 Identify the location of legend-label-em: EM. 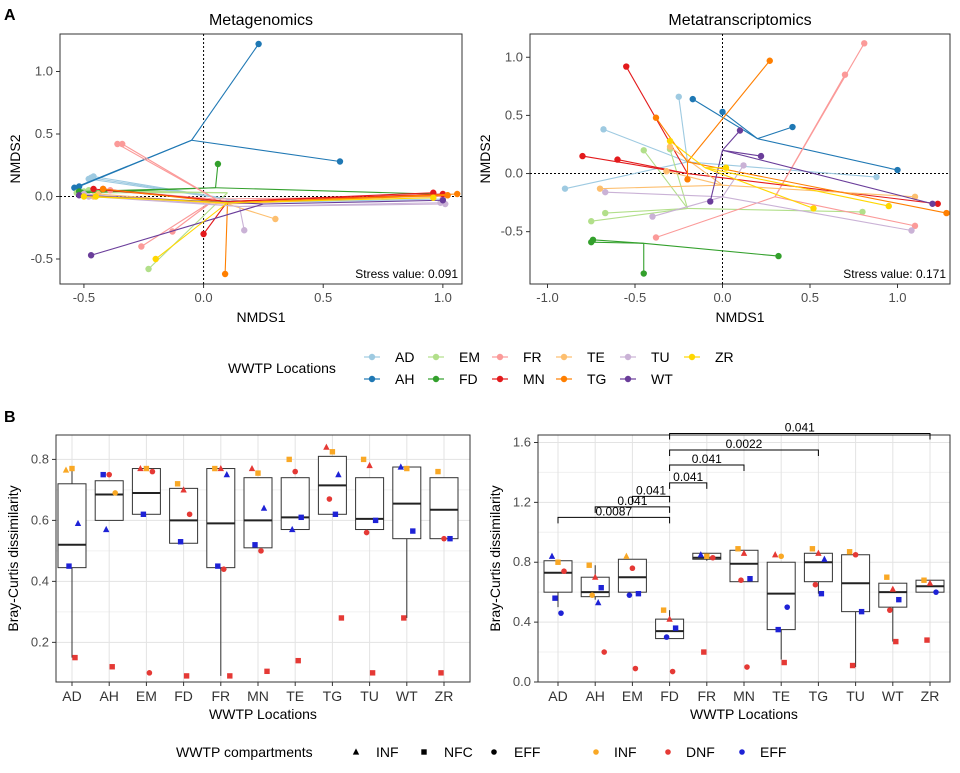
(469, 357).